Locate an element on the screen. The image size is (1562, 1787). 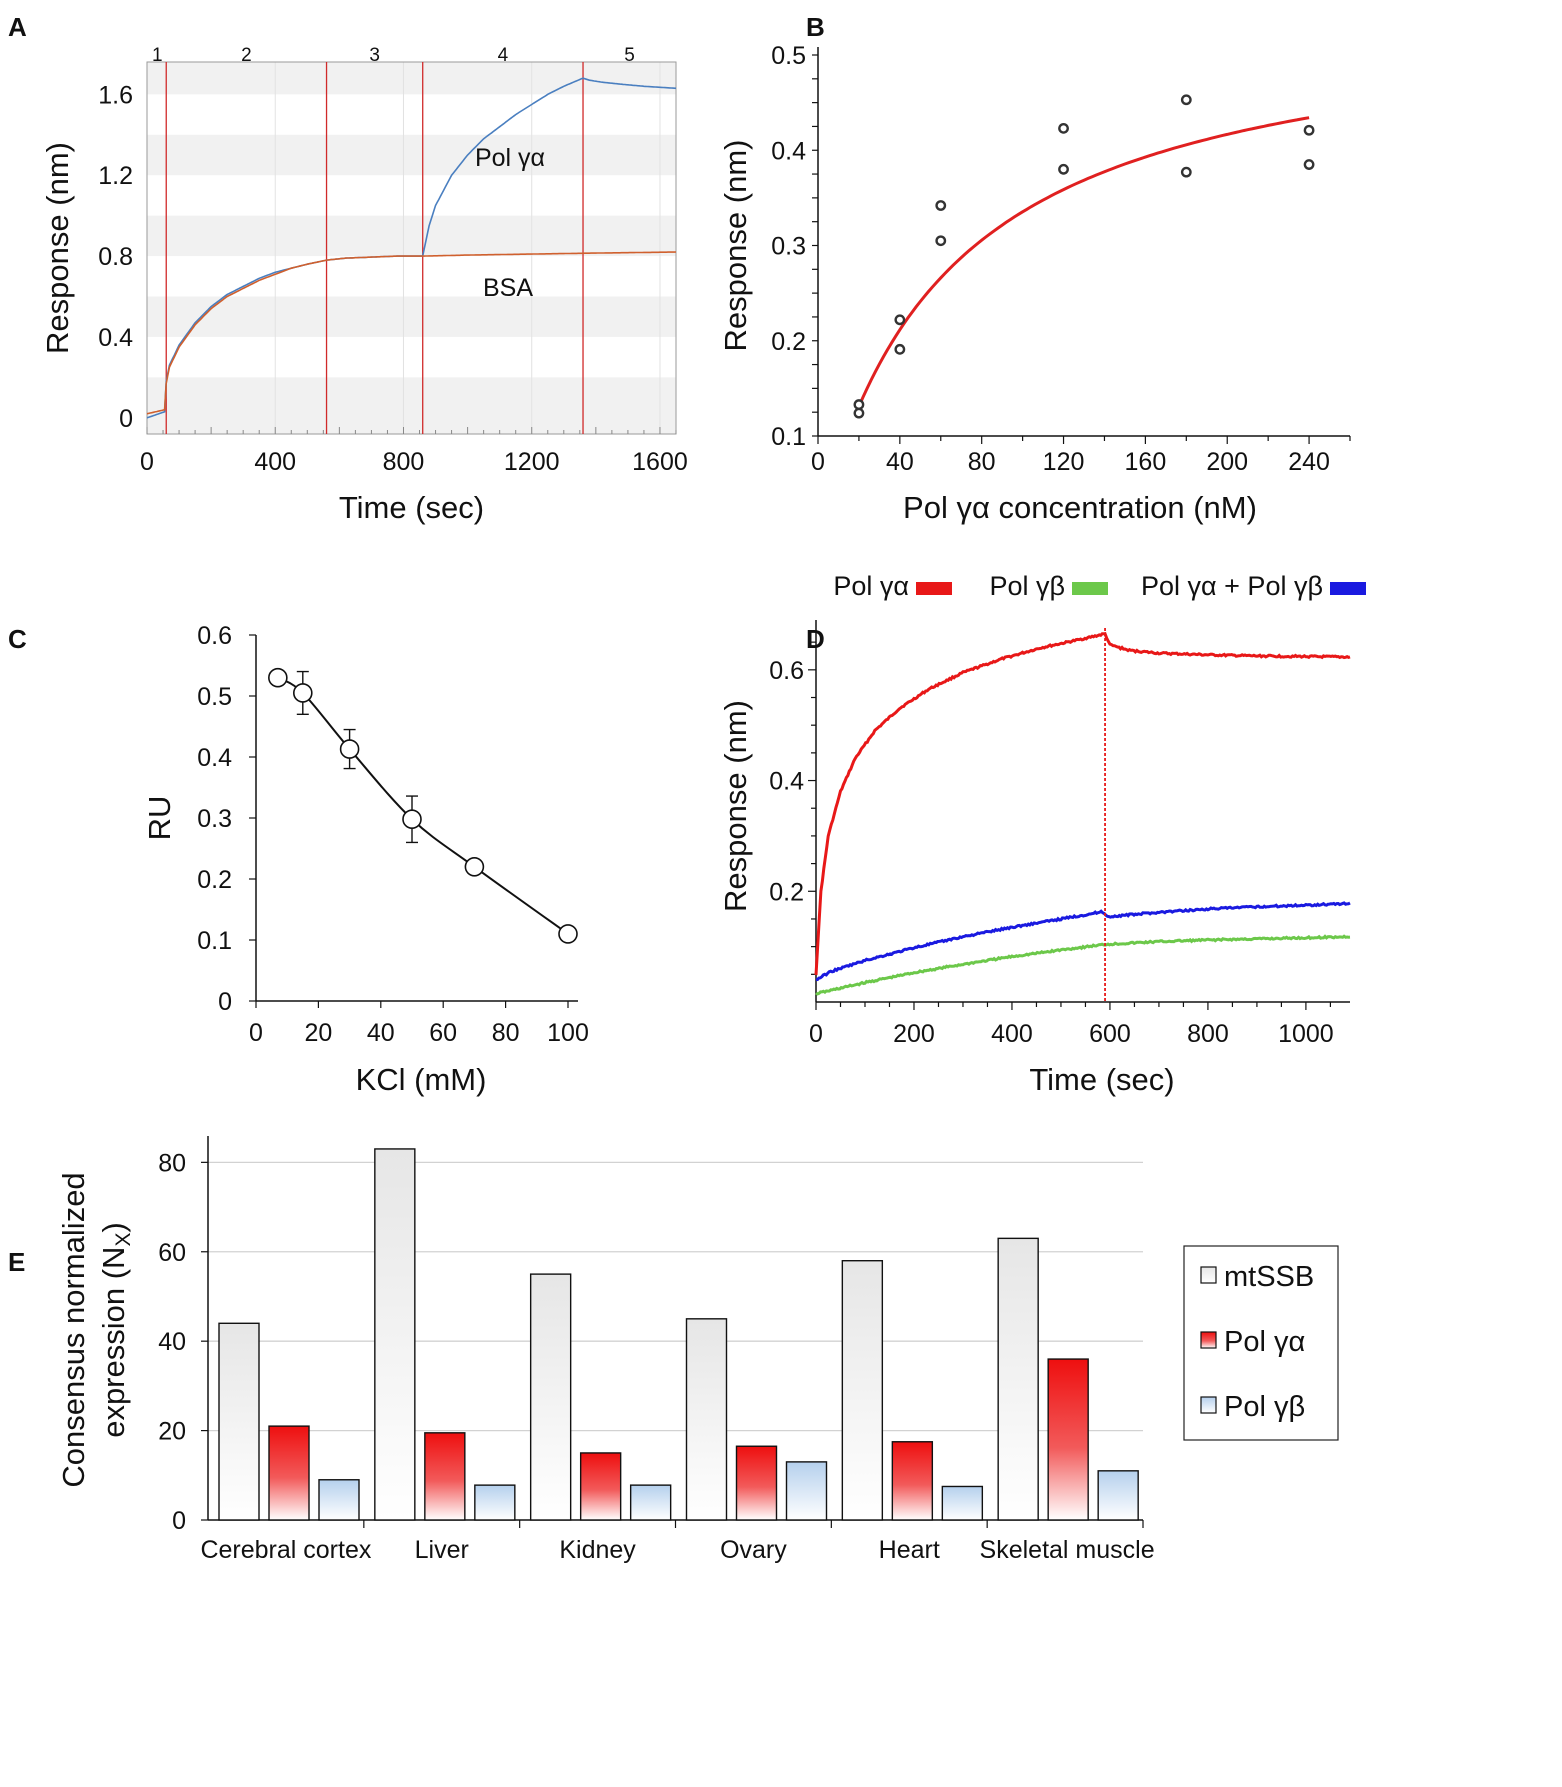
y-tick-label: 0.8 is located at coordinates (115, 257).